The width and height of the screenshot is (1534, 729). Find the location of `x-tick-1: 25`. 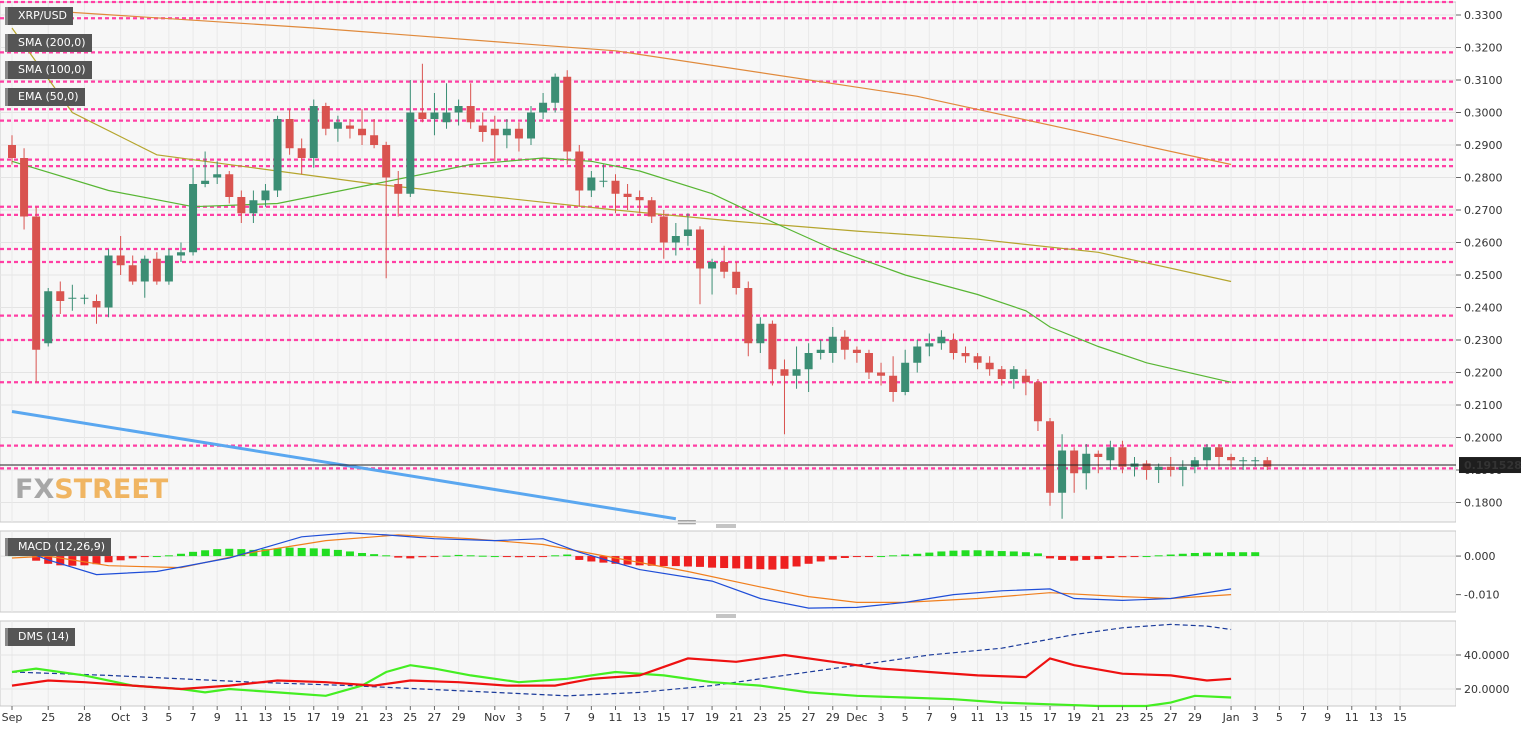

x-tick-1: 25 is located at coordinates (48, 717).